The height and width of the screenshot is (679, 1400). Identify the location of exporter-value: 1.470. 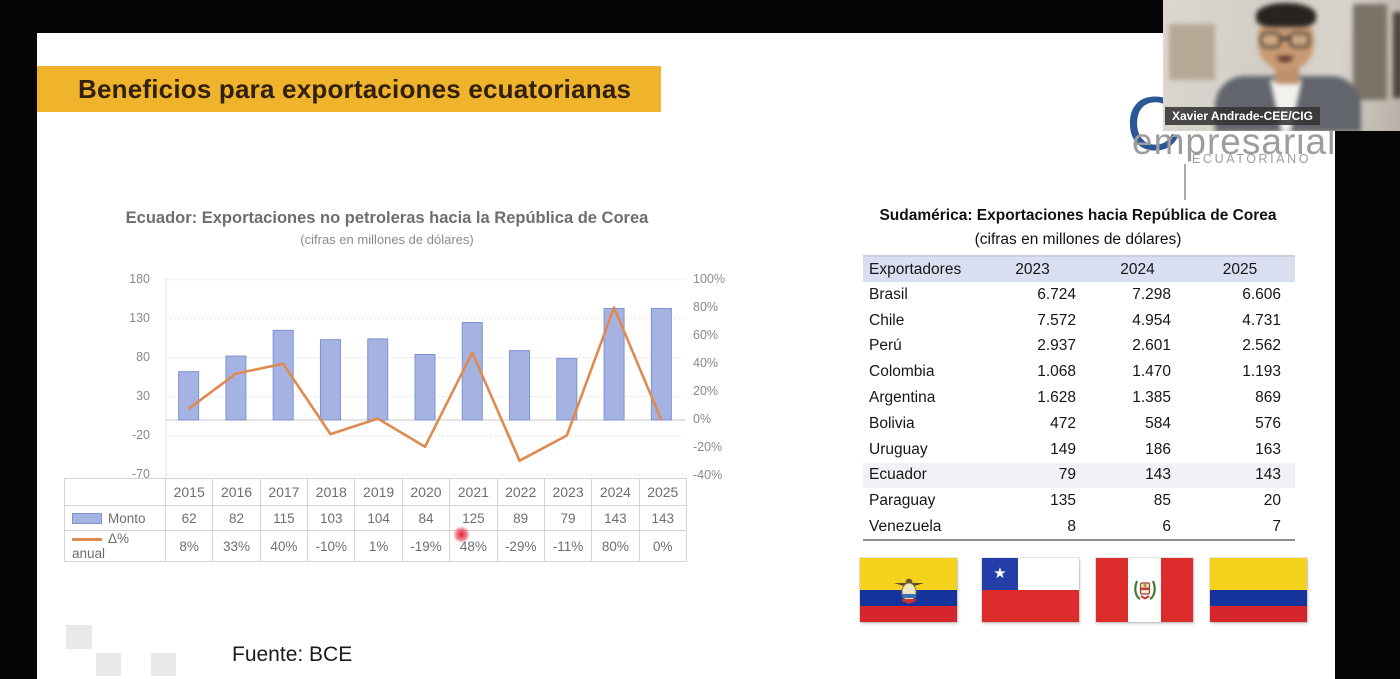
(1151, 372).